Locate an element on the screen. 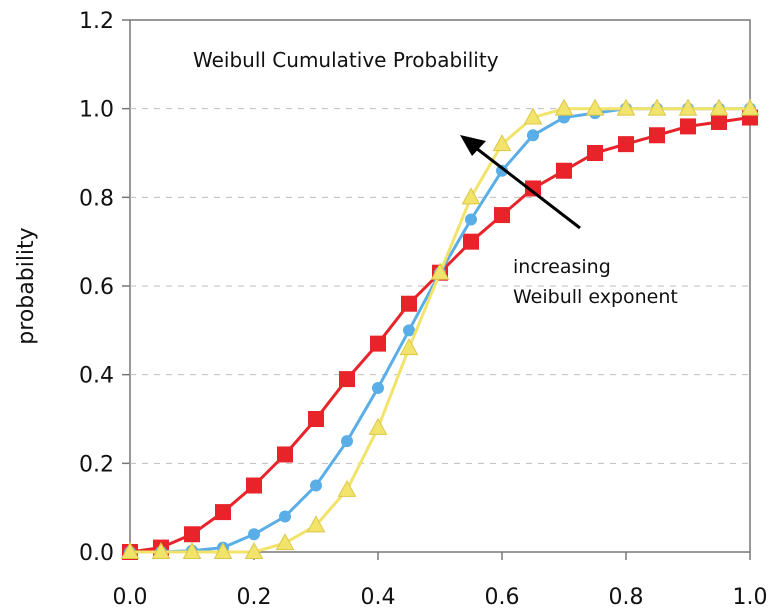 Image resolution: width=777 pixels, height=609 pixels. y-tick-label-1: 0.2 is located at coordinates (96, 464).